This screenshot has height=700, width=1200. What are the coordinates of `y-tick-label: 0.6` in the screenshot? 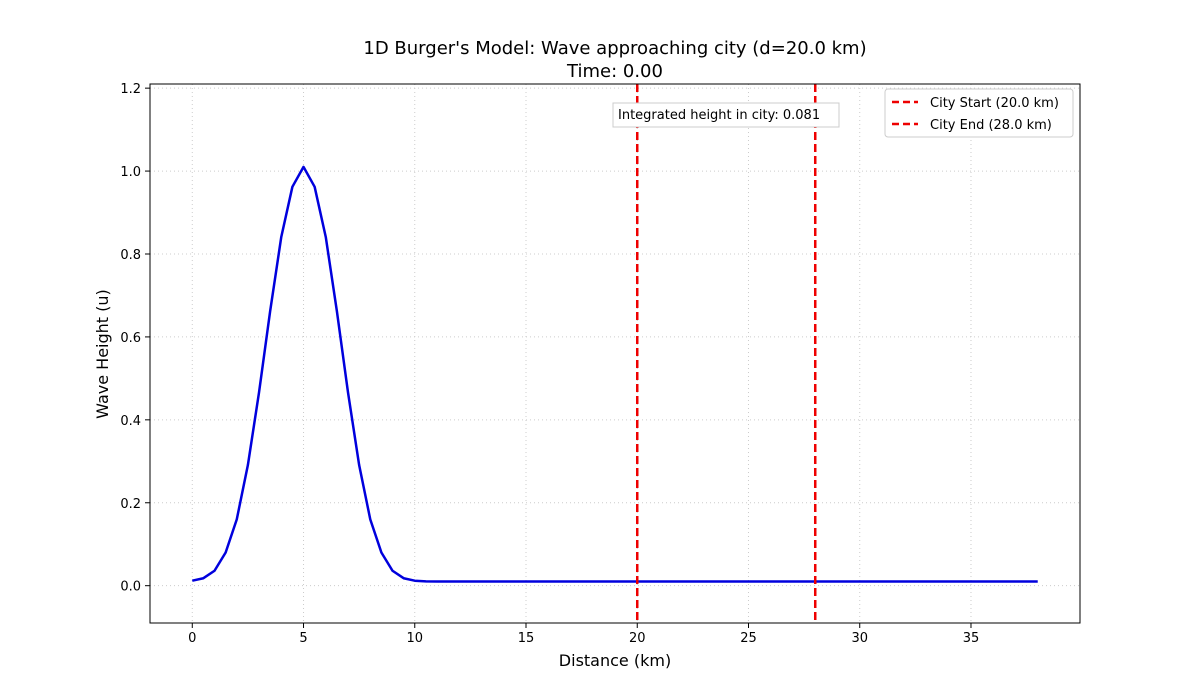 It's located at (130, 338).